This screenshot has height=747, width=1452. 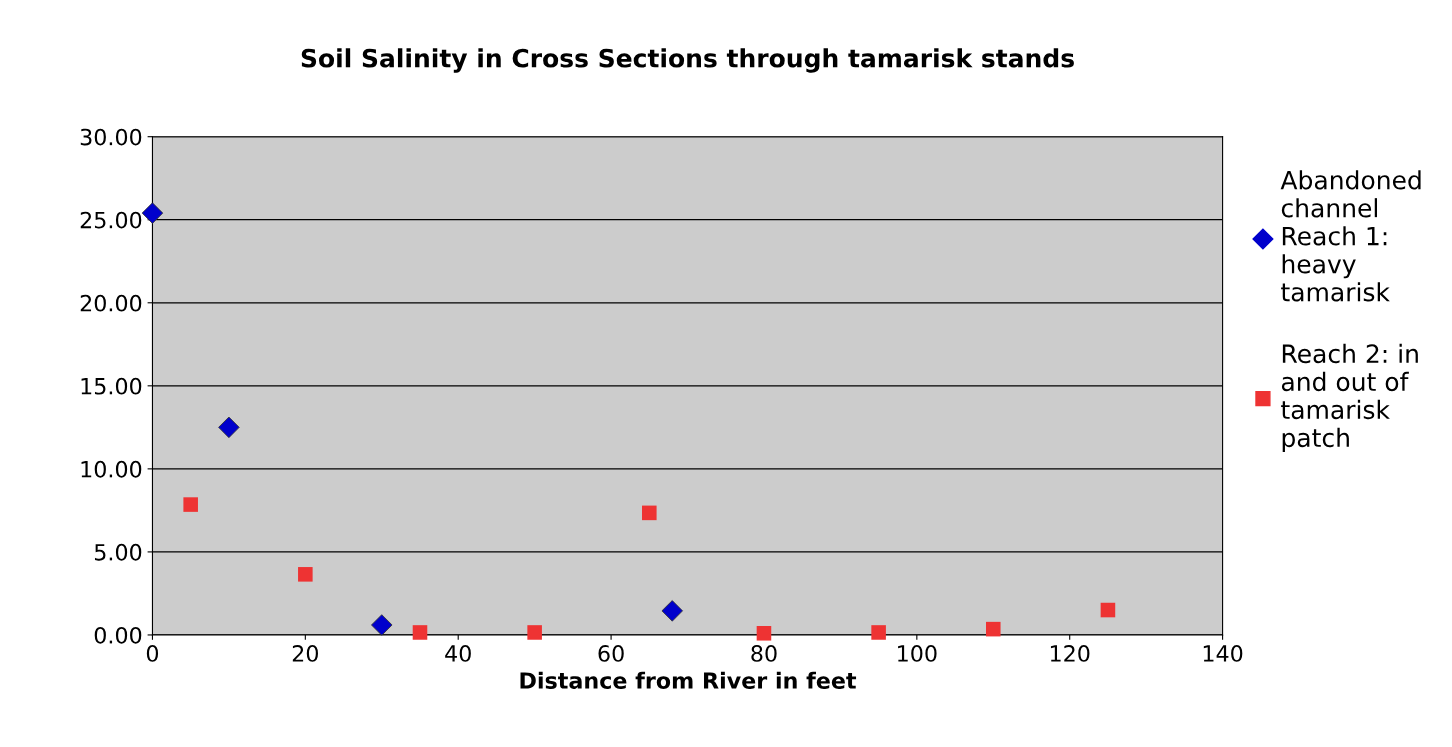 I want to click on x-tick-label: 100, so click(x=917, y=653).